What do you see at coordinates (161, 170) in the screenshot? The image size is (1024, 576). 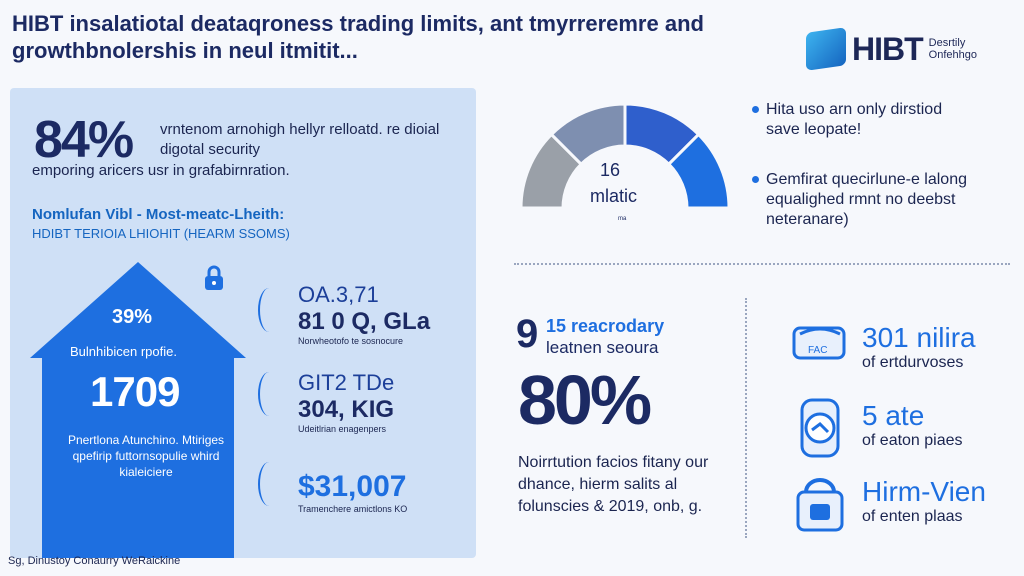 I see `big-percent-text-2: emporing aricers usr in grafabirnration.` at bounding box center [161, 170].